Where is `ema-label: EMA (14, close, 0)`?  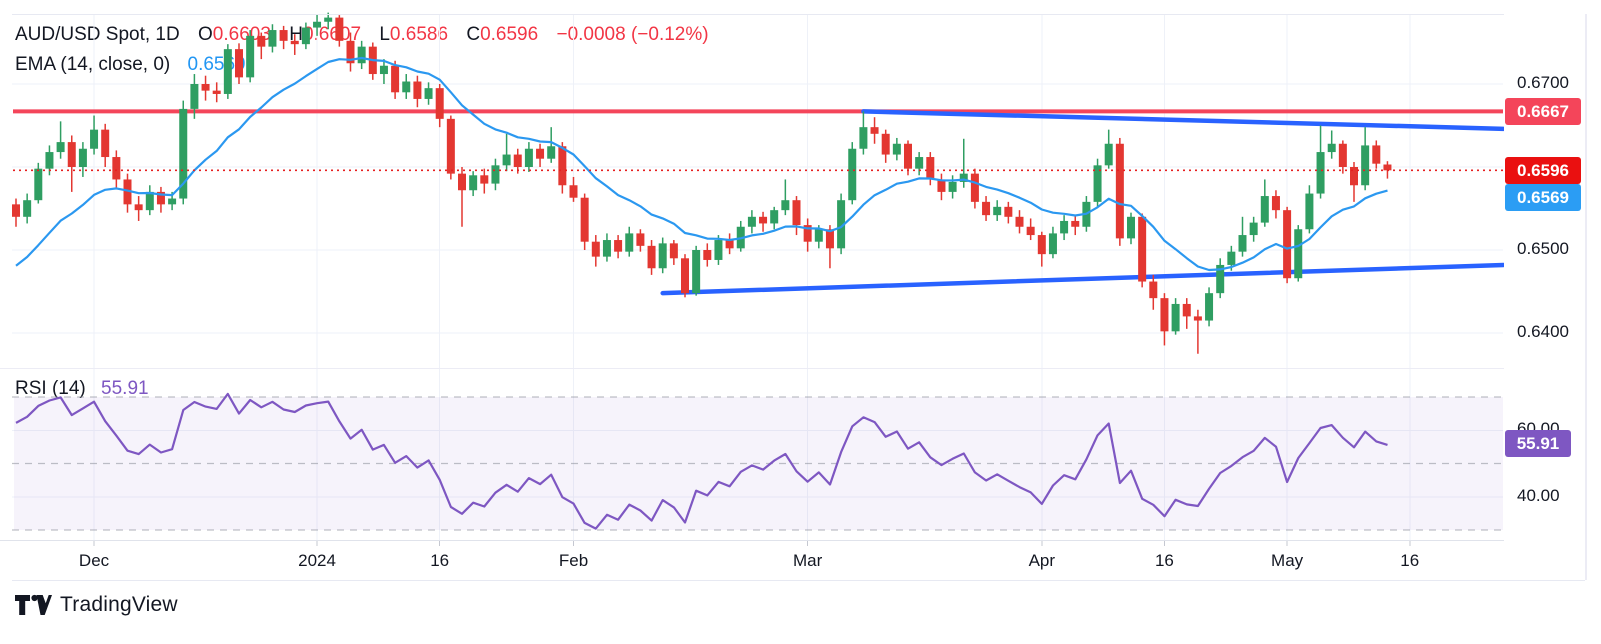 ema-label: EMA (14, close, 0) is located at coordinates (93, 64).